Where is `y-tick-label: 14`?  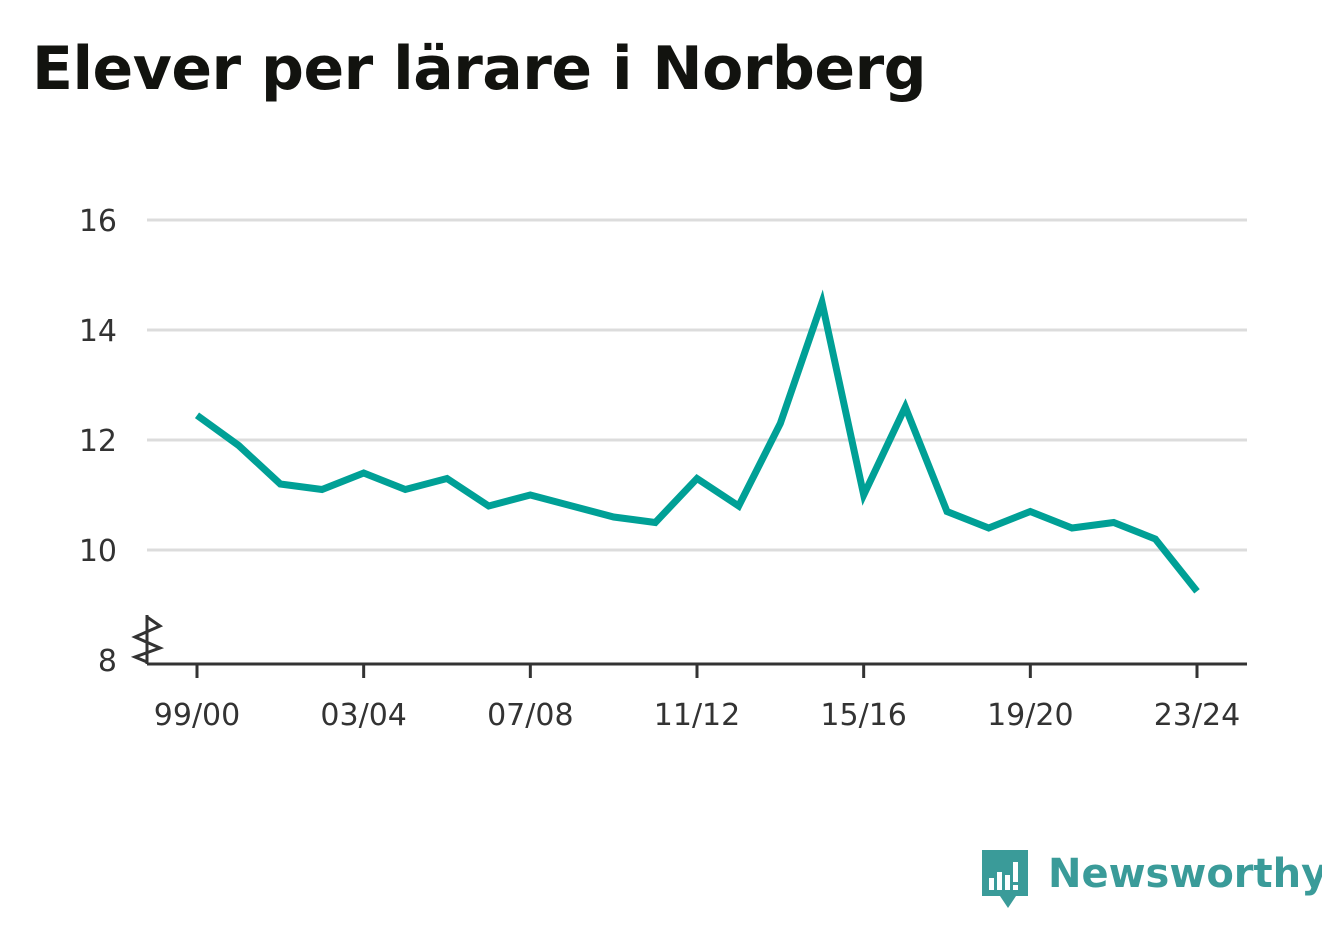
y-tick-label: 14 is located at coordinates (98, 331).